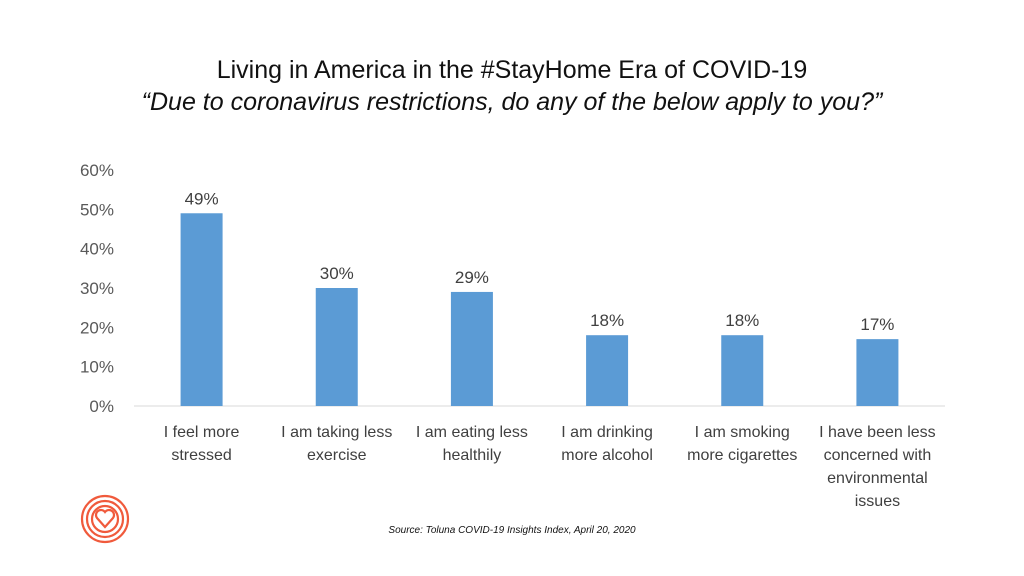 The width and height of the screenshot is (1024, 576). Describe the element at coordinates (337, 455) in the screenshot. I see `x-tick-label: exercise` at that location.